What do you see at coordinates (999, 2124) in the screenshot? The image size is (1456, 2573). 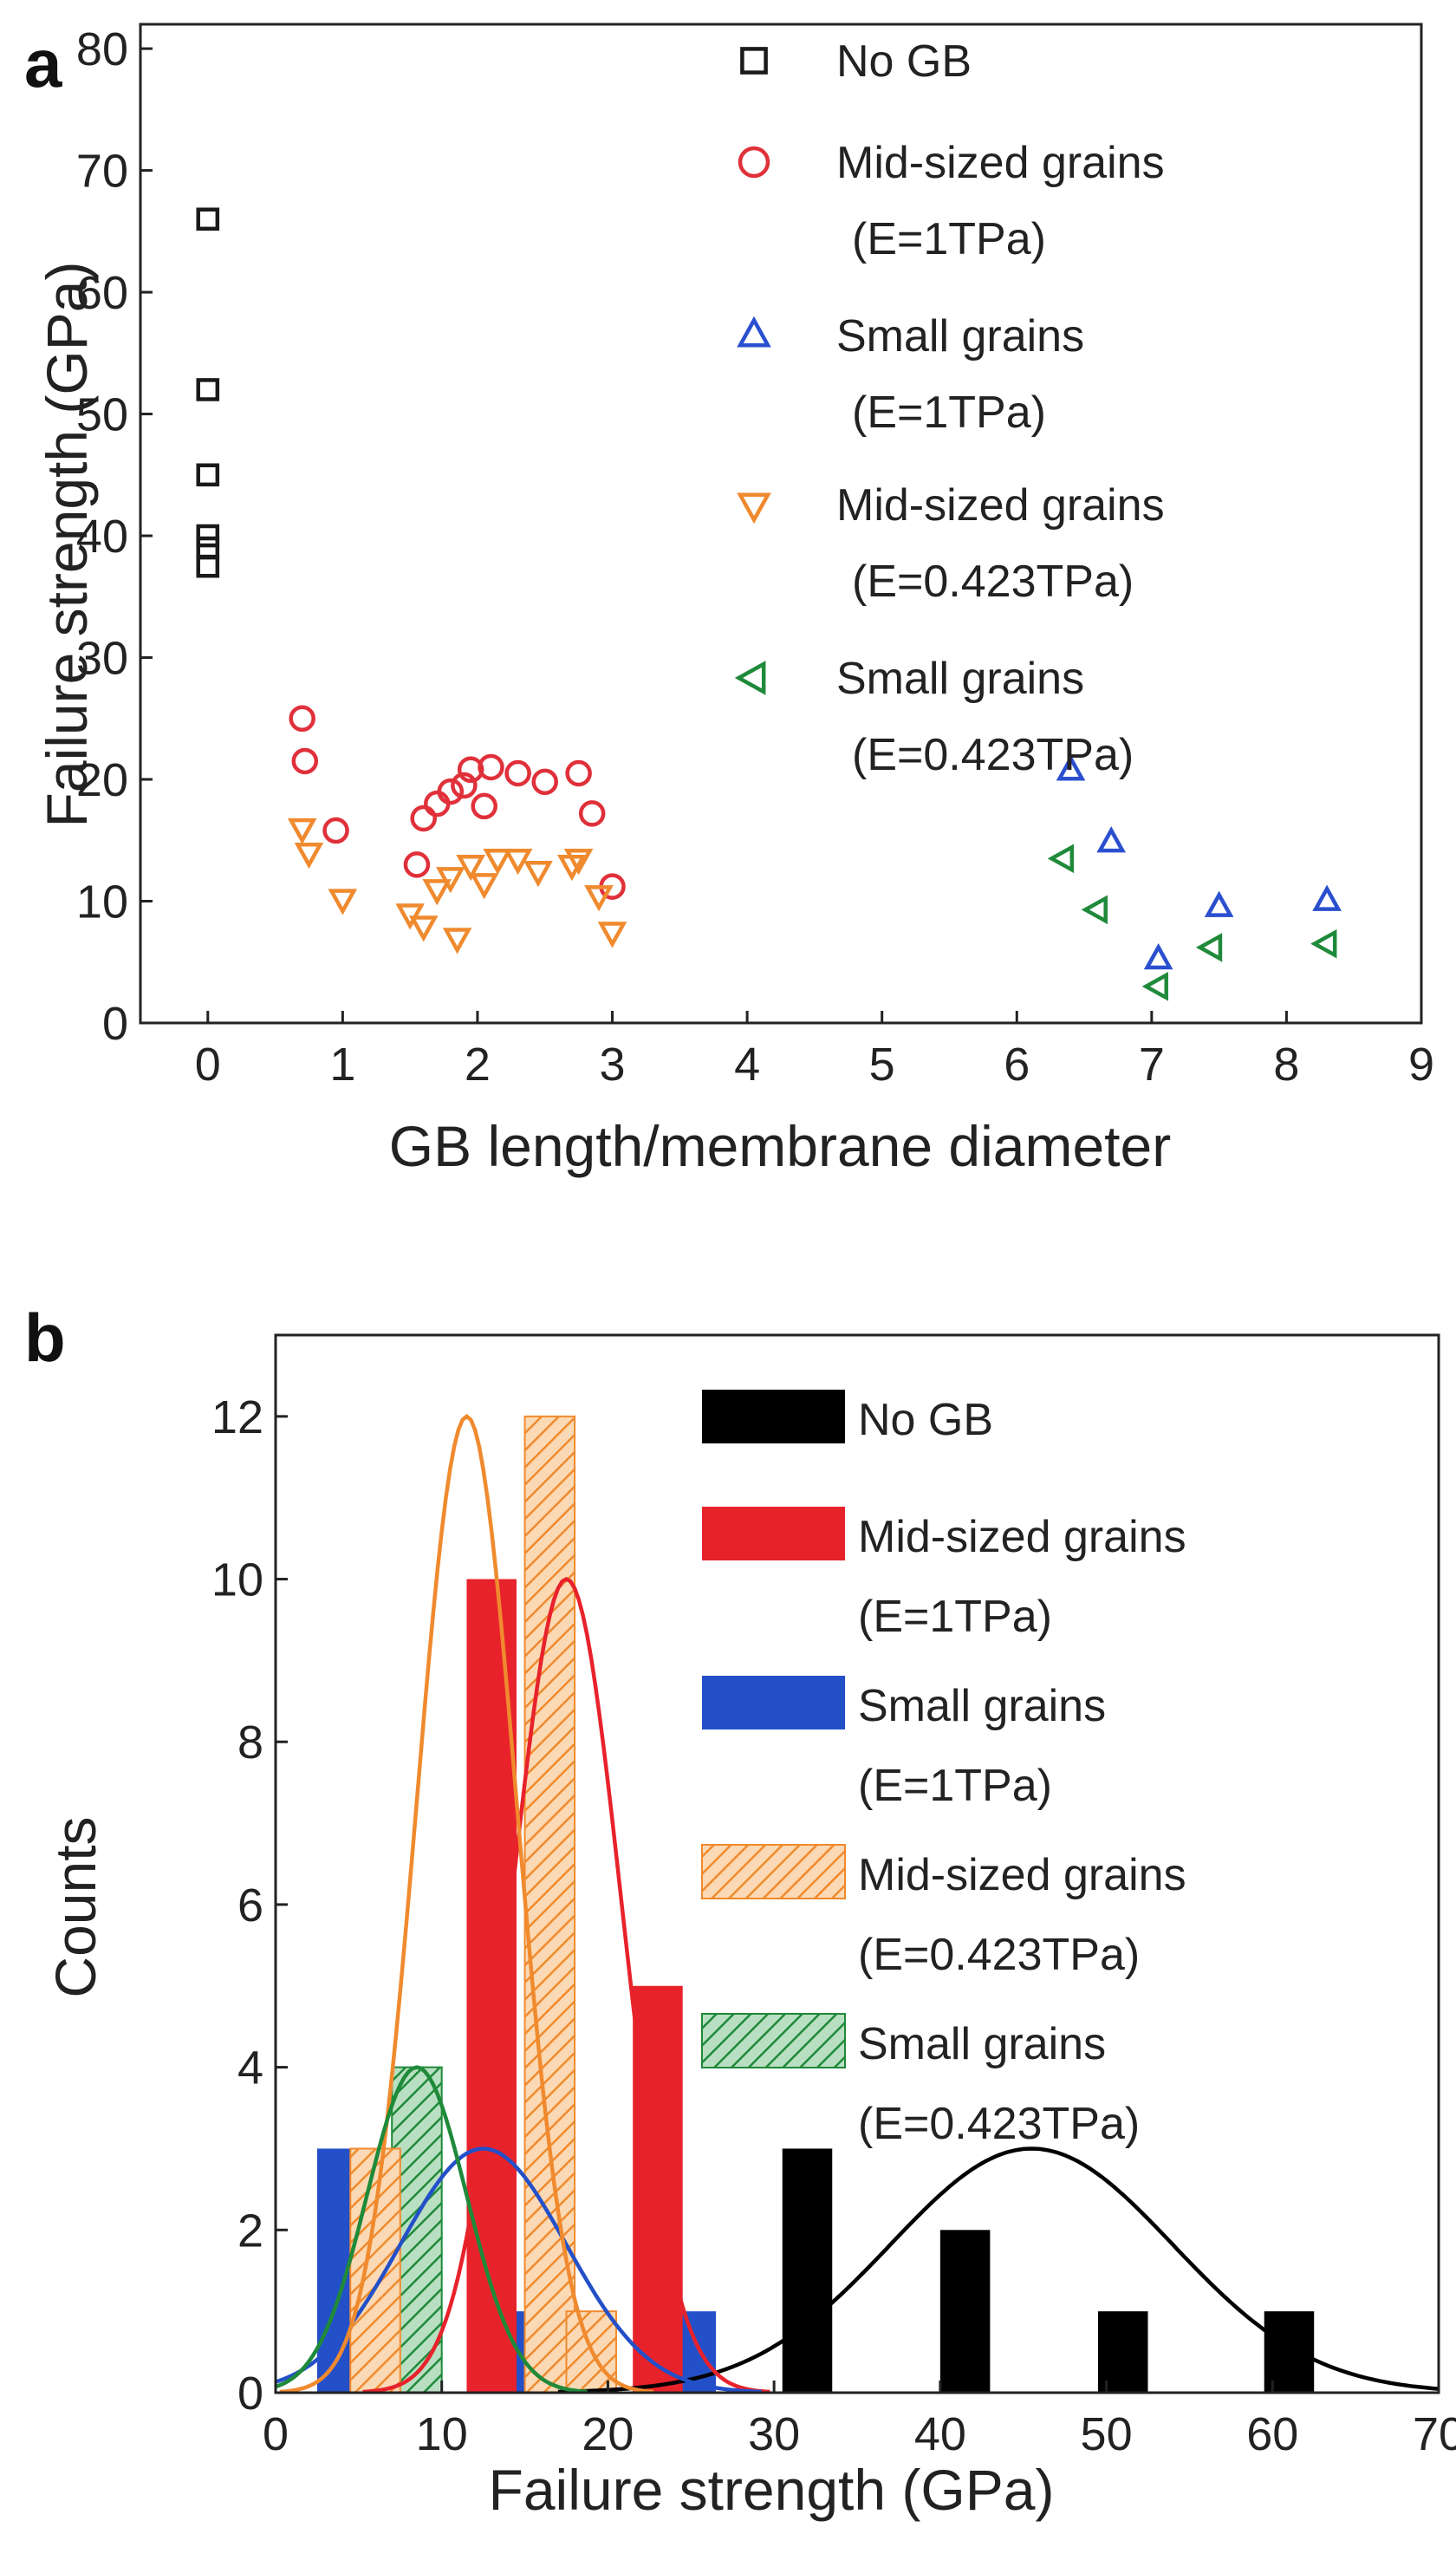 I see `panel-b-legend-sublabel-4: (E=0.423TPa)` at bounding box center [999, 2124].